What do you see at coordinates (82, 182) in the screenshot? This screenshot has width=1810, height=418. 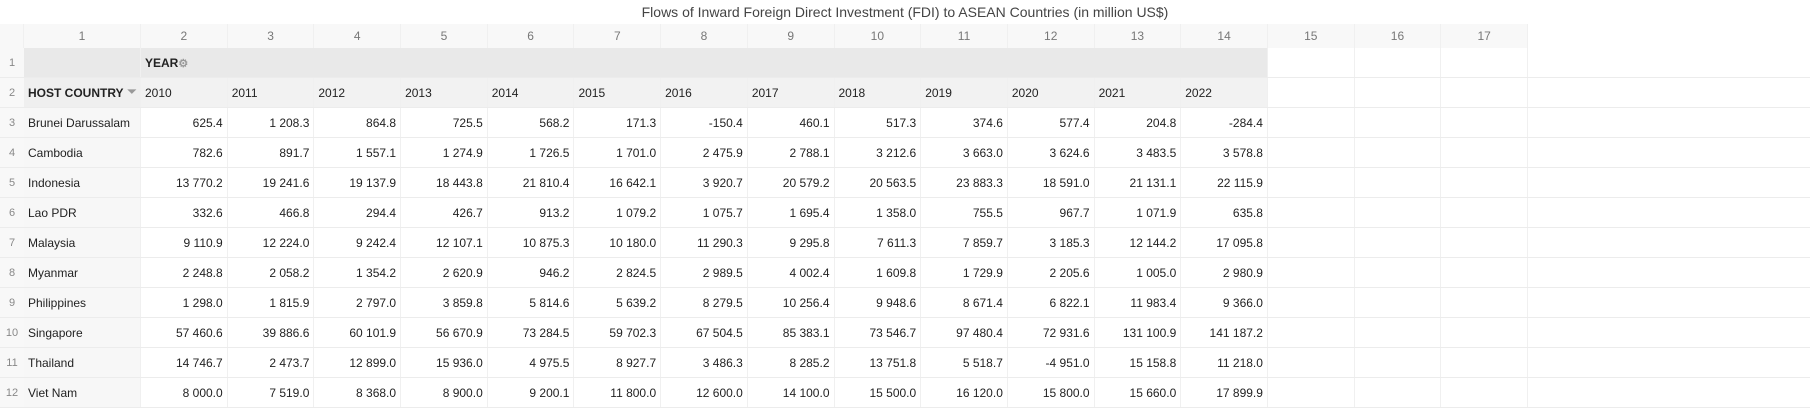 I see `country-name-cell: Indonesia` at bounding box center [82, 182].